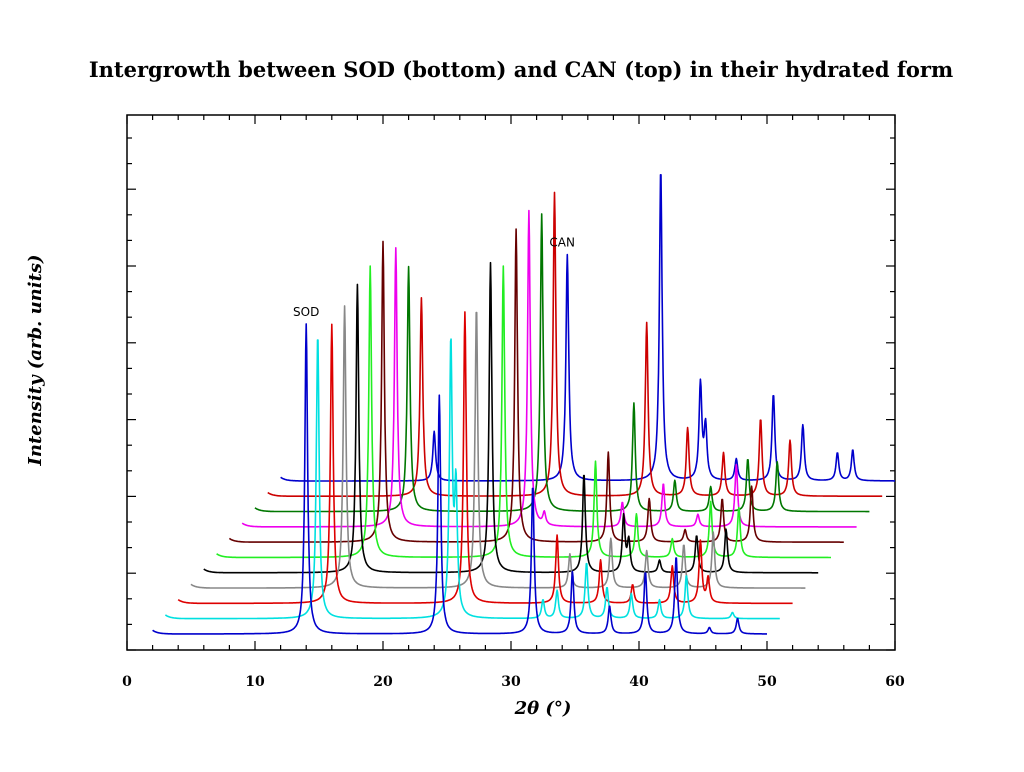  What do you see at coordinates (543, 708) in the screenshot?
I see `x-axis-label: 2θ (°)` at bounding box center [543, 708].